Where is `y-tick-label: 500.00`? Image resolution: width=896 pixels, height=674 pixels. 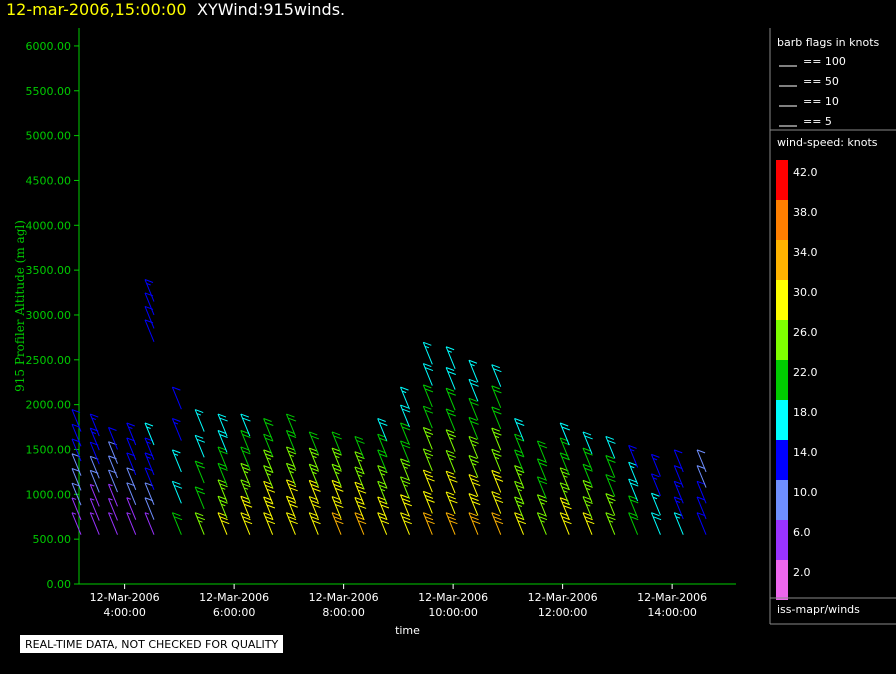 y-tick-label: 500.00 is located at coordinates (52, 539).